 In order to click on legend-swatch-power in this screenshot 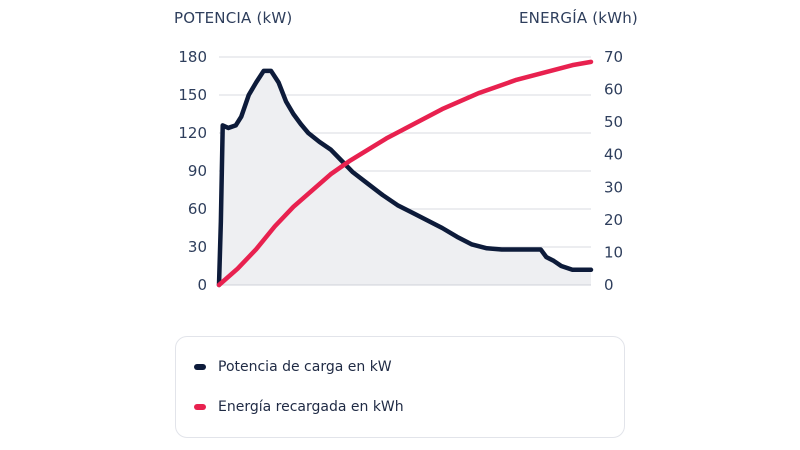, I will do `click(200, 367)`.